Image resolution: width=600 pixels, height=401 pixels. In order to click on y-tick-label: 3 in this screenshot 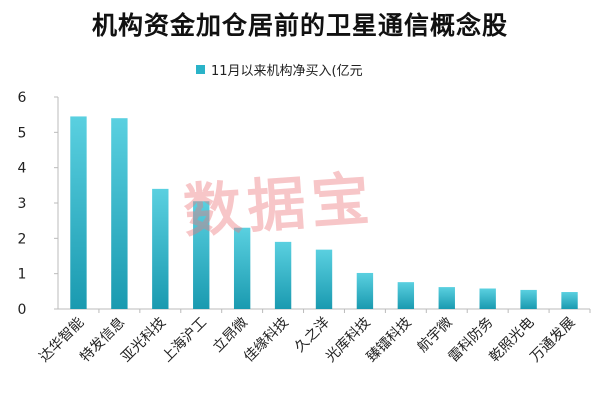, I will do `click(22, 204)`.